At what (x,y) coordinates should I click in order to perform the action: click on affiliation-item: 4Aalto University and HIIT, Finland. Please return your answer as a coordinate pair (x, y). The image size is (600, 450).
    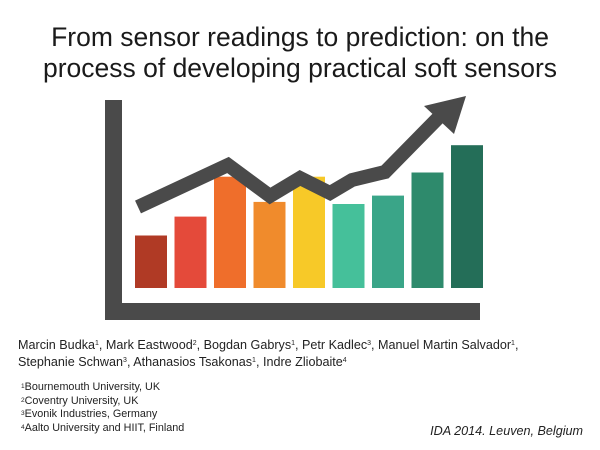
    Looking at the image, I should click on (102, 429).